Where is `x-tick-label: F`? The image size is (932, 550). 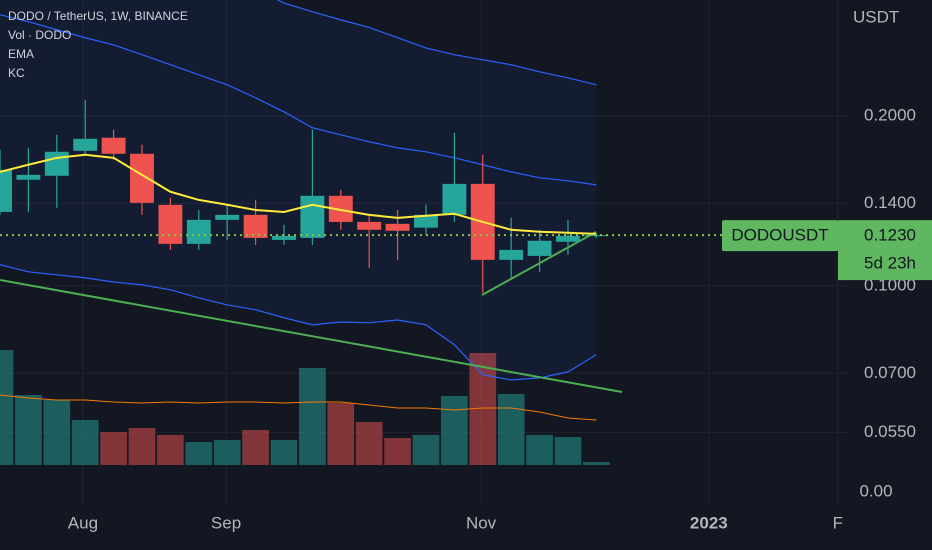 x-tick-label: F is located at coordinates (838, 522).